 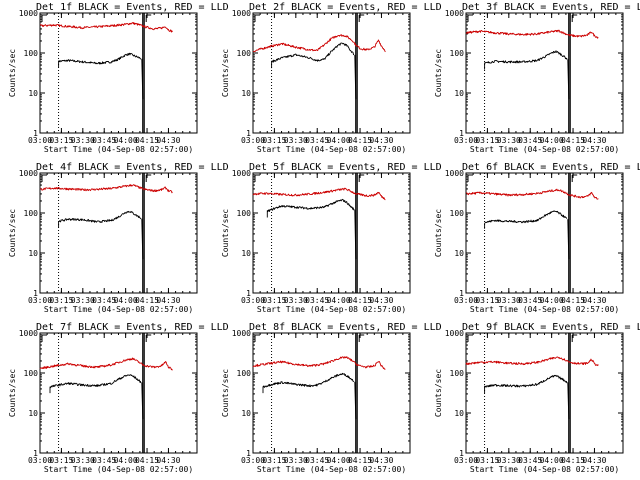 I want to click on plot-title: Det 4f BLACK = Events, RED = LLD, so click(x=132, y=167).